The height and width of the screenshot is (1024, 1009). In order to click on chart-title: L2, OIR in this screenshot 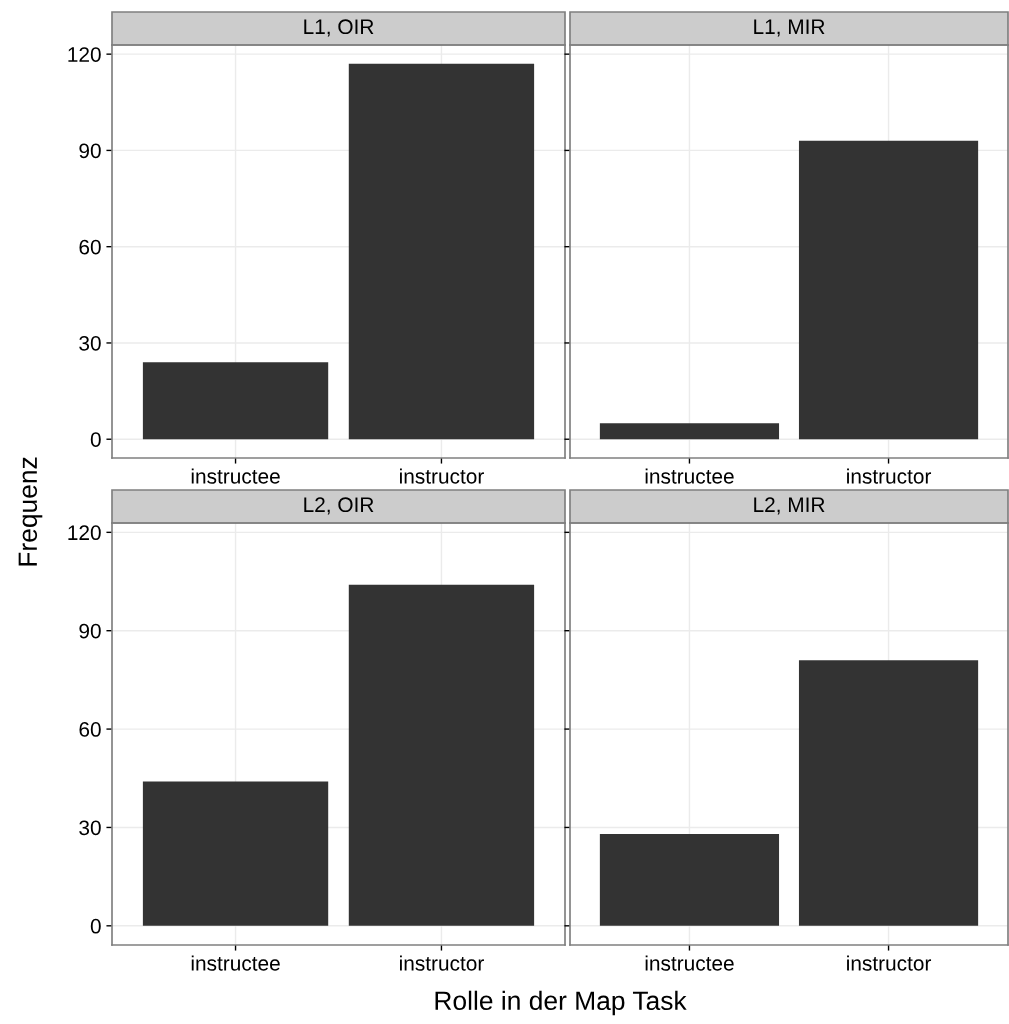, I will do `click(339, 506)`.